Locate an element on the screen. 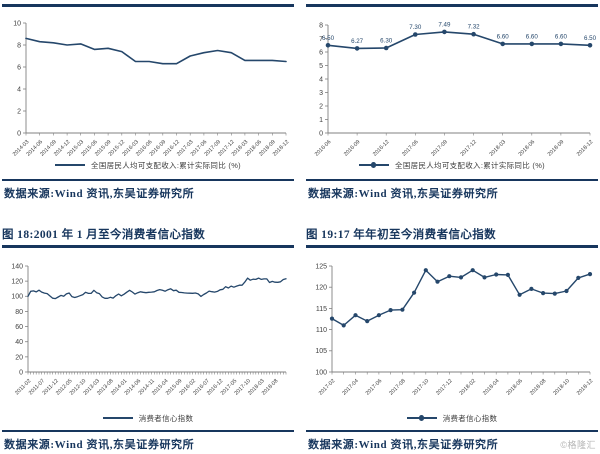  svg-text: 2017-04 is located at coordinates (350, 387).